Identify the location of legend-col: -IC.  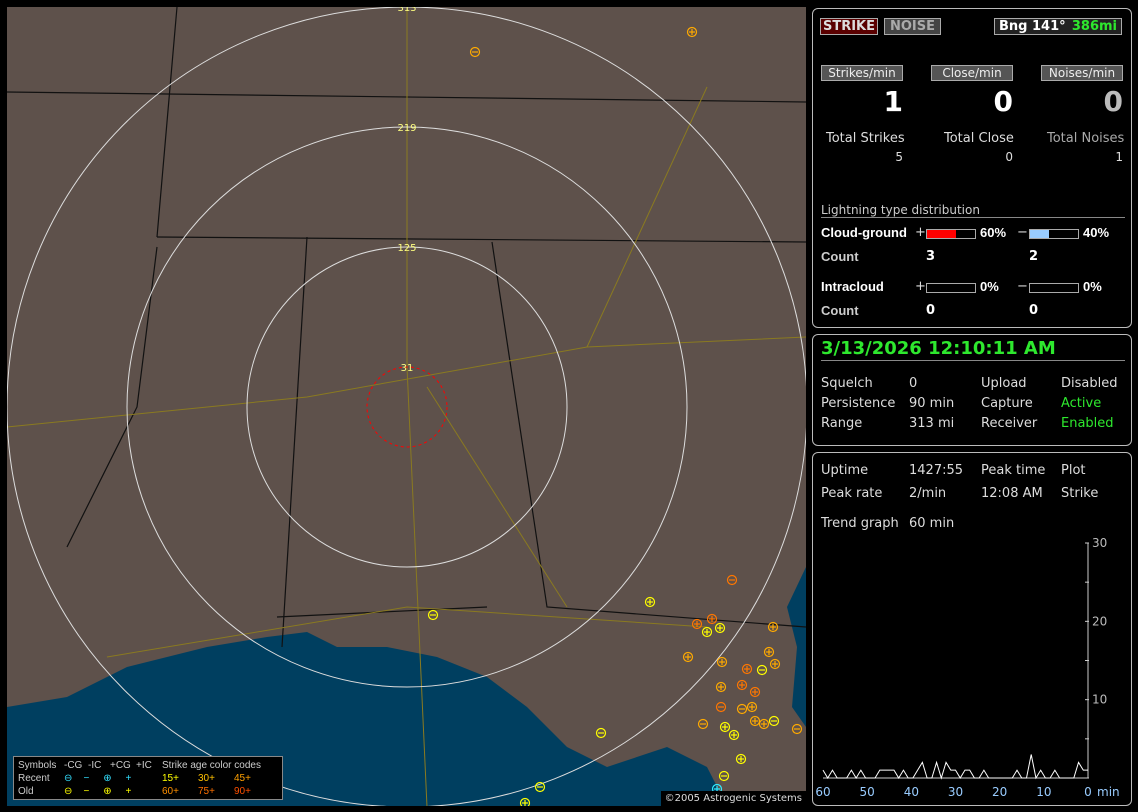
(95, 765).